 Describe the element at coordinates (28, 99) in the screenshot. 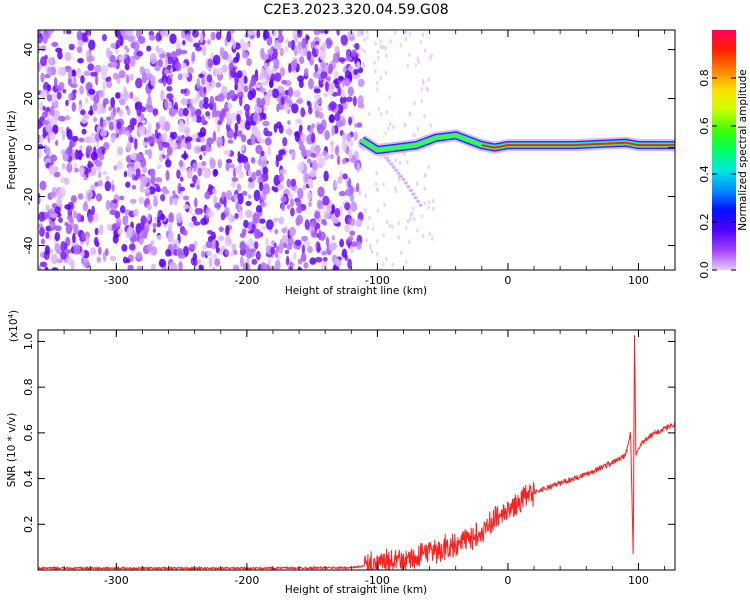

I see `y-tick-label: 20` at that location.